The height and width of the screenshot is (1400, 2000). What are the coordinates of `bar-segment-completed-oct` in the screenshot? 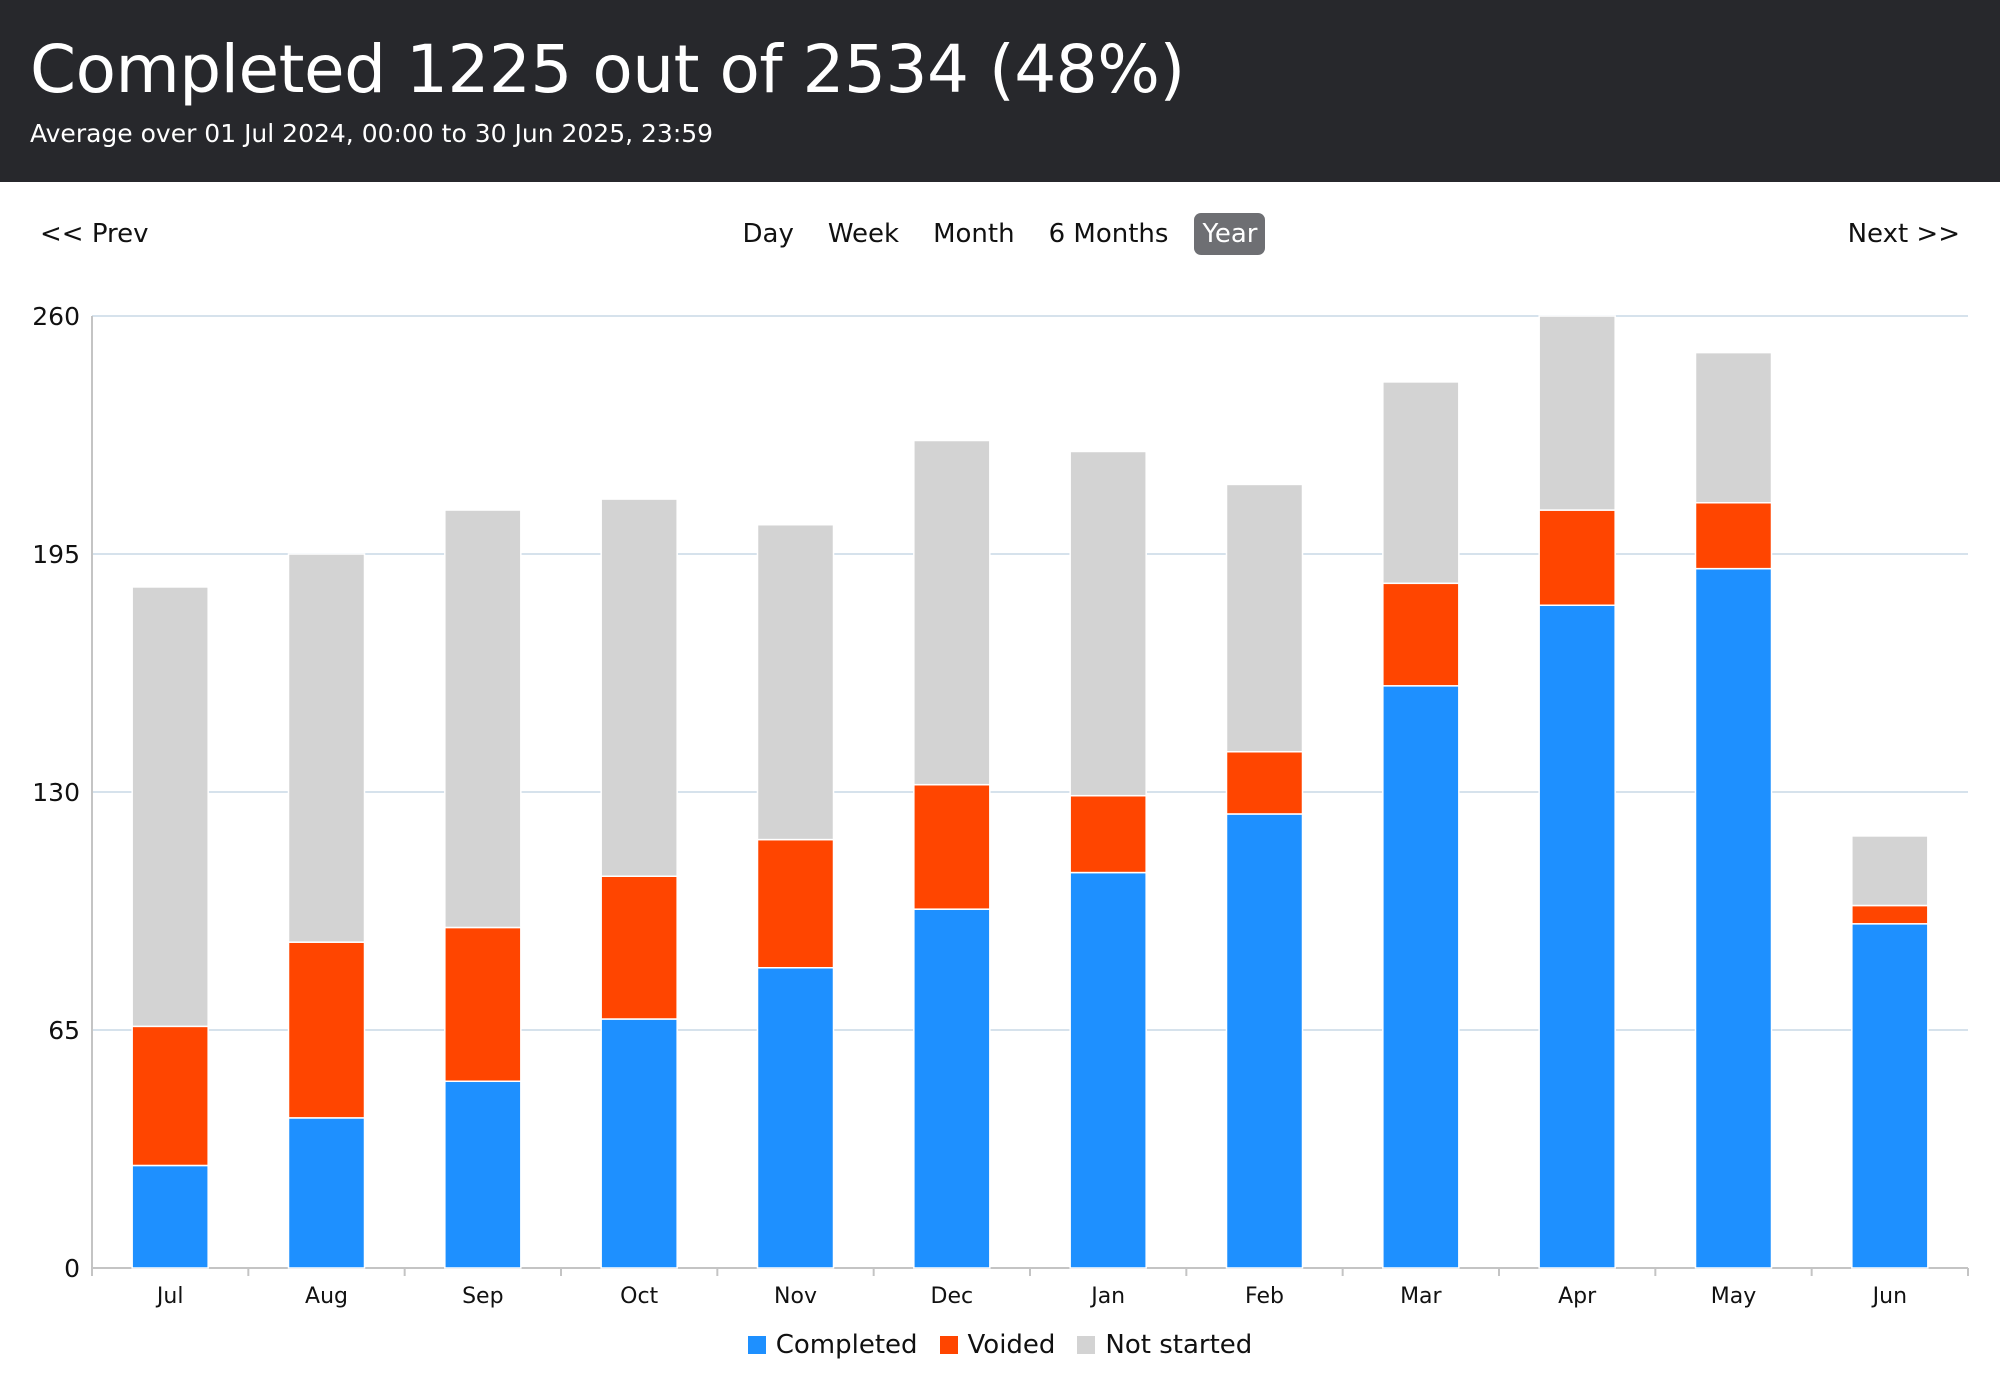 It's located at (639, 1143).